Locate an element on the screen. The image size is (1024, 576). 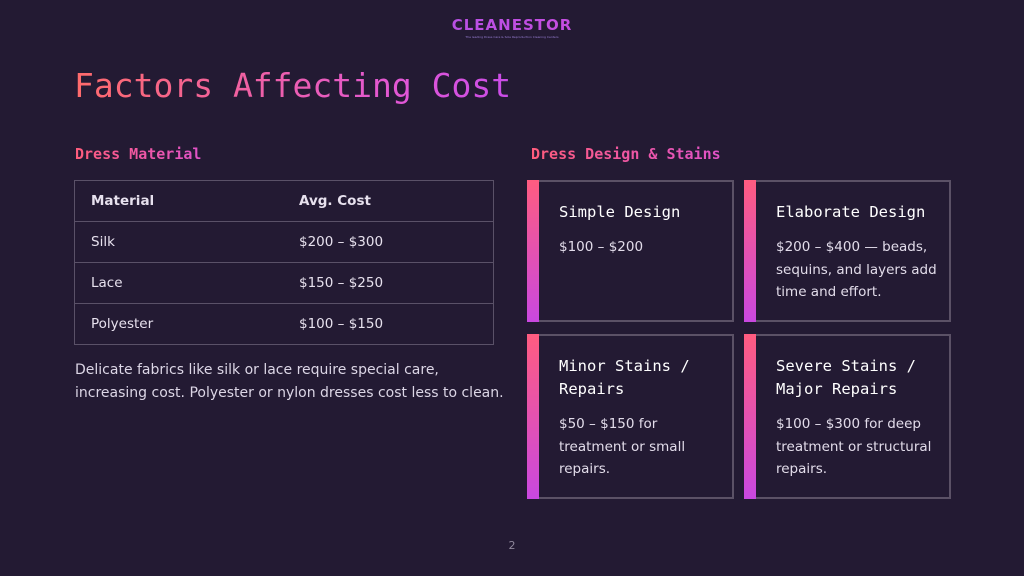
brand-name: CLEANESTOR is located at coordinates (512, 25).